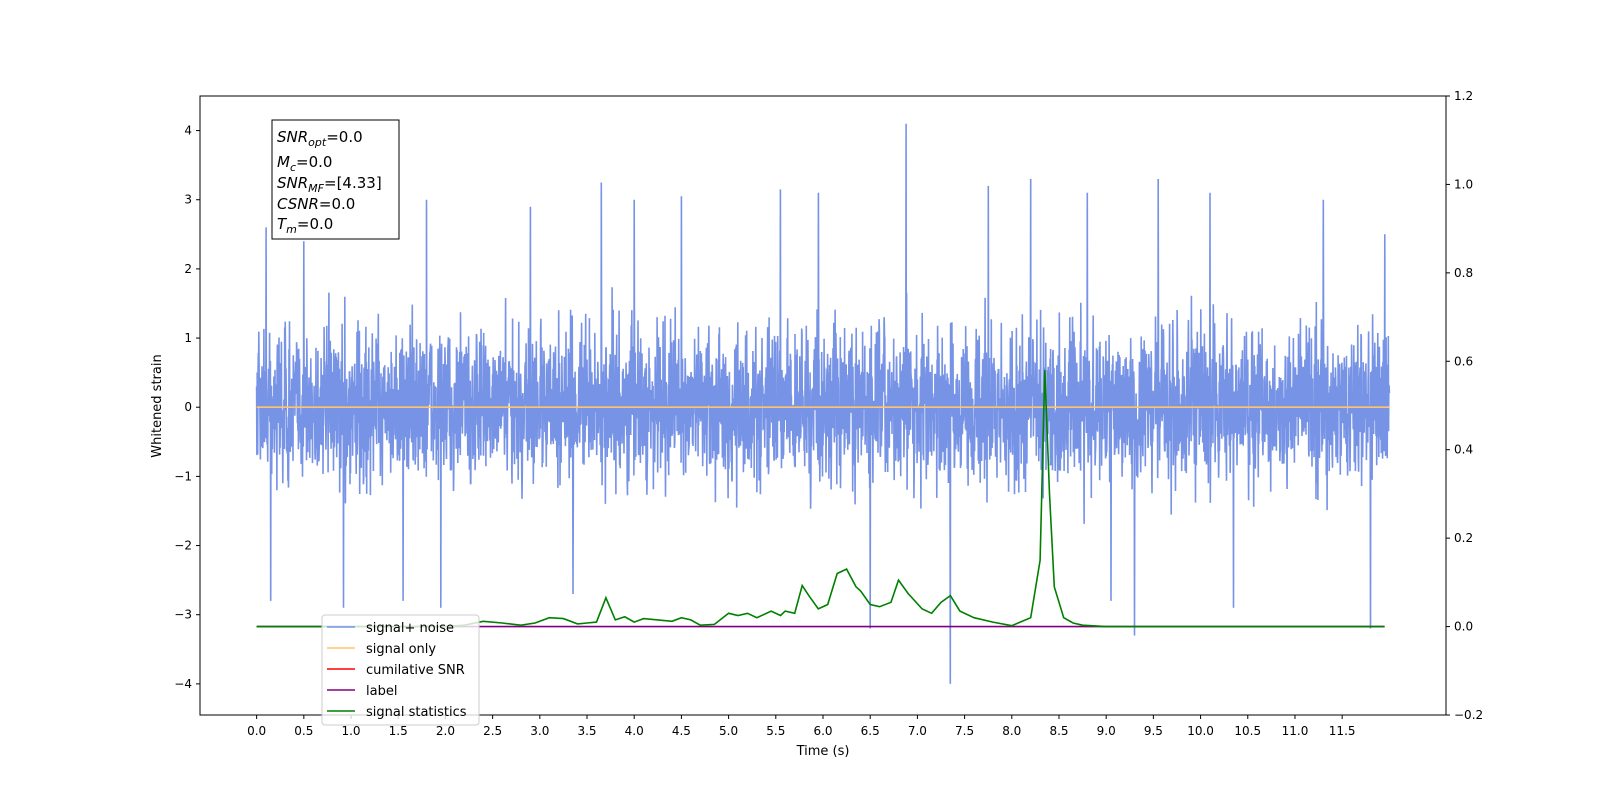  Describe the element at coordinates (1247, 731) in the screenshot. I see `x-tick-label: 10.5` at that location.